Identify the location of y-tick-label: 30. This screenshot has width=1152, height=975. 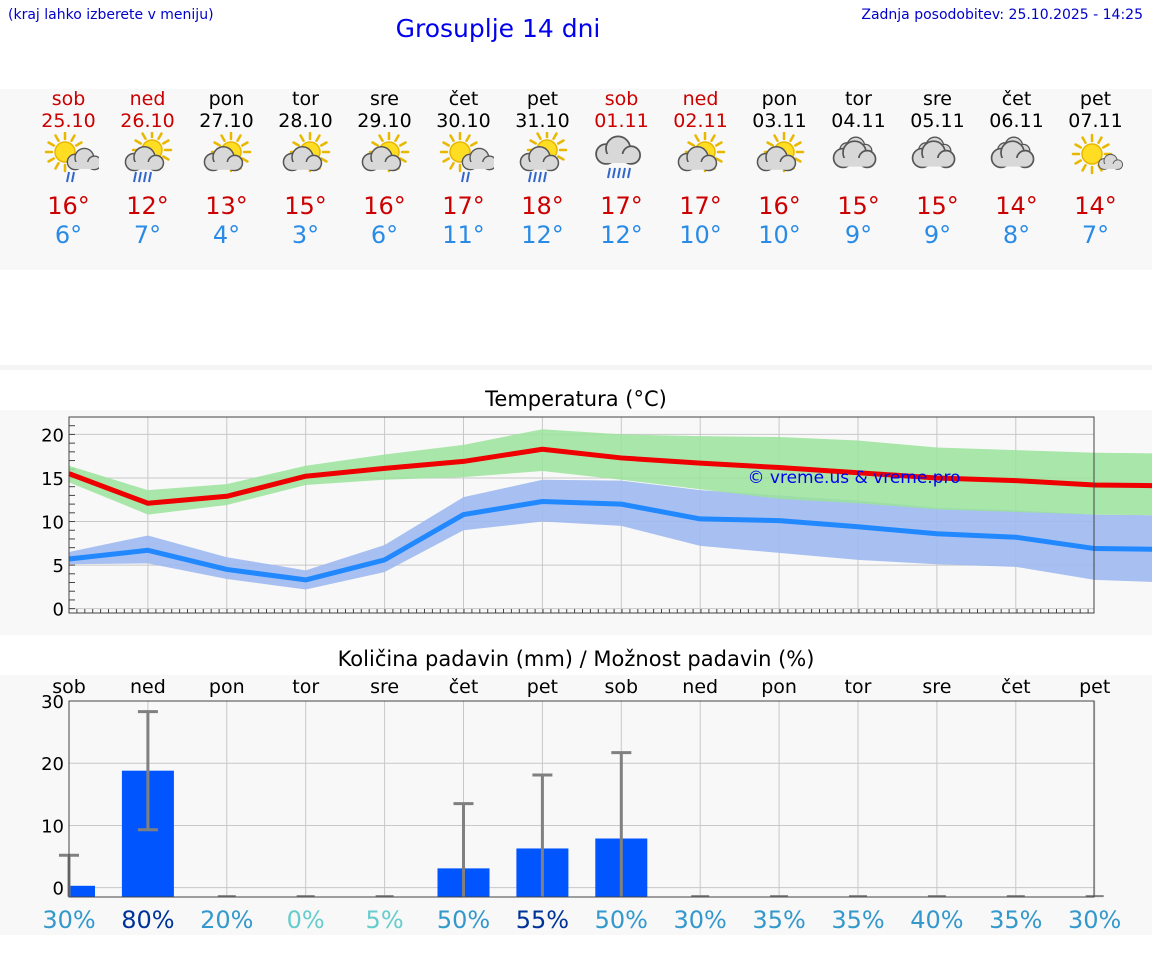
(52, 702).